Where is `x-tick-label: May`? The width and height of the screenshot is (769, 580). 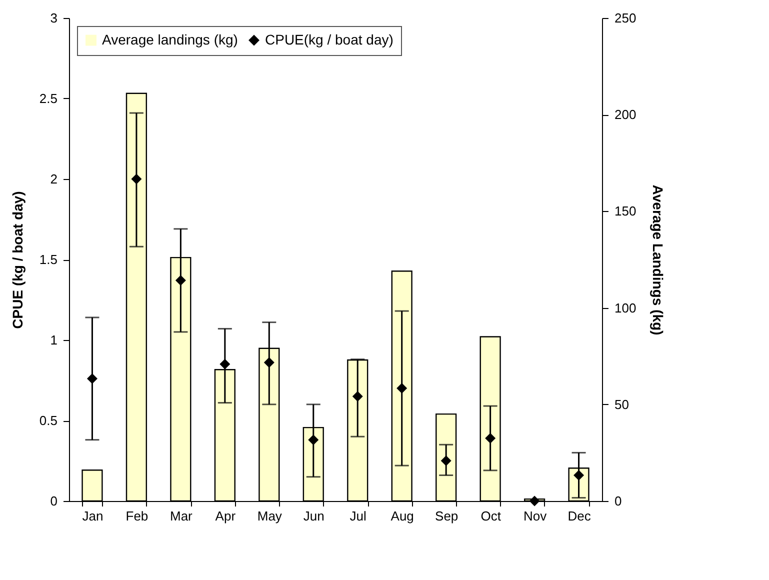
x-tick-label: May is located at coordinates (269, 516).